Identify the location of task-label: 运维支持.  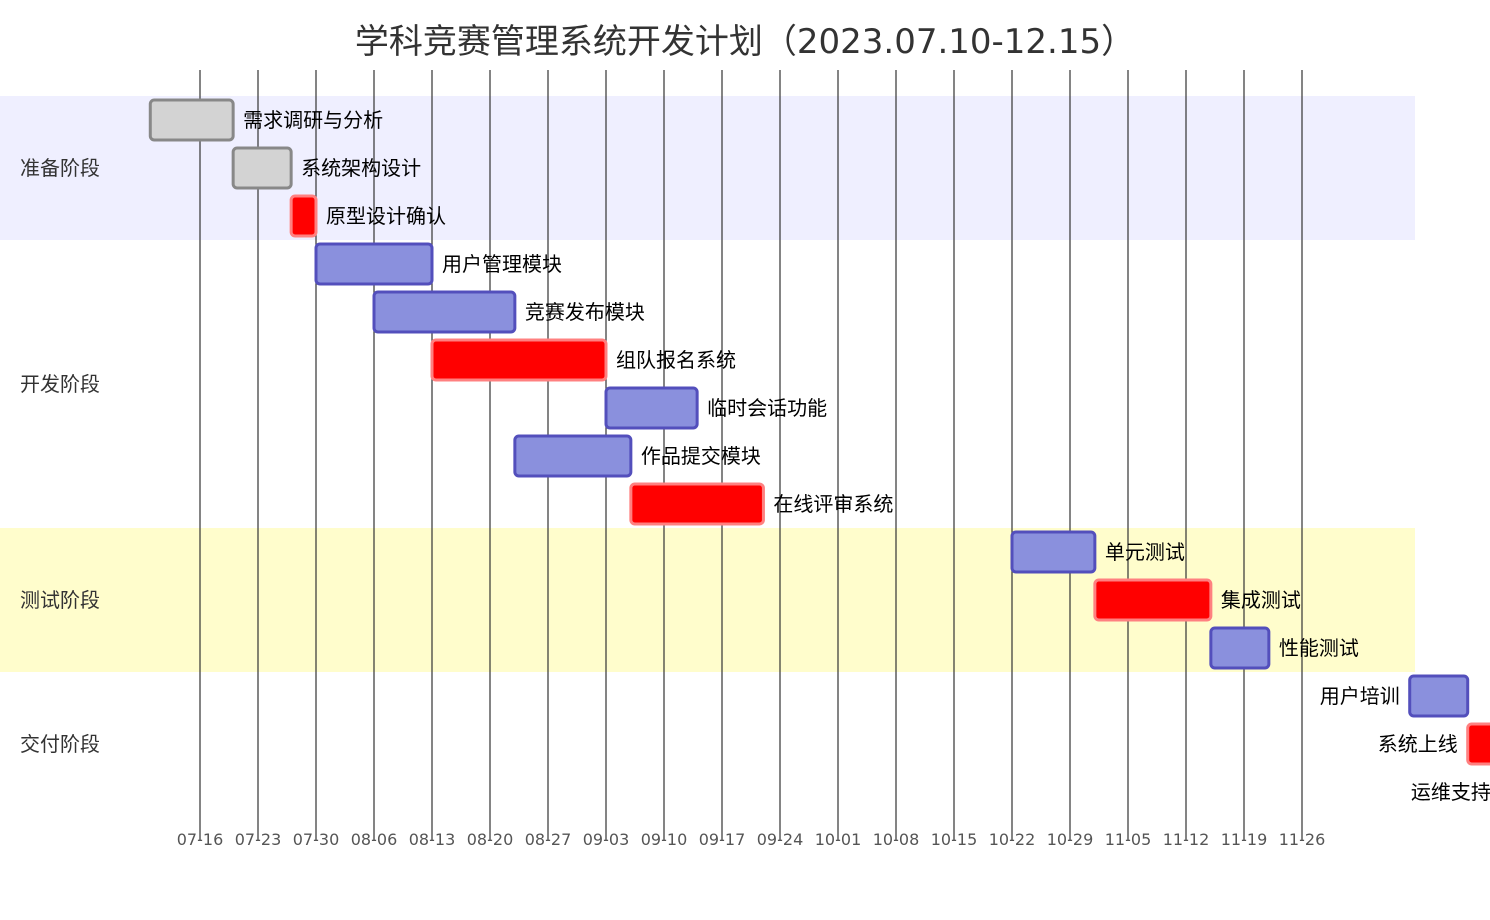
(1450, 792).